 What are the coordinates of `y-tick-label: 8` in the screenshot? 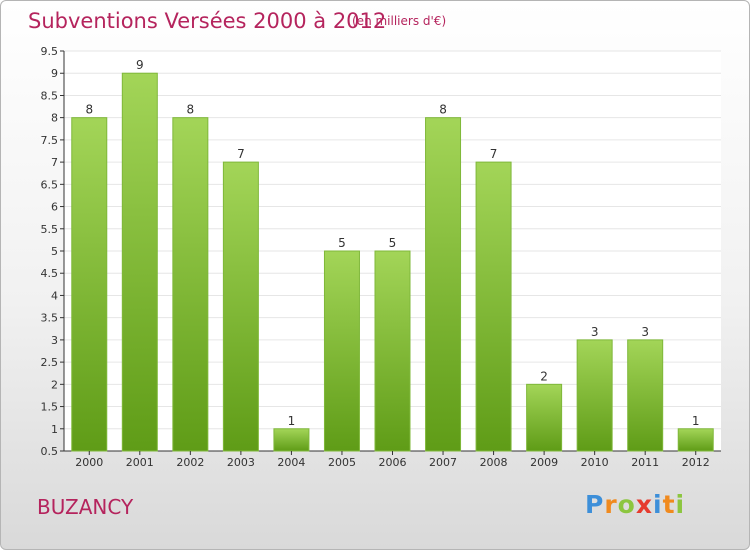 It's located at (54, 118).